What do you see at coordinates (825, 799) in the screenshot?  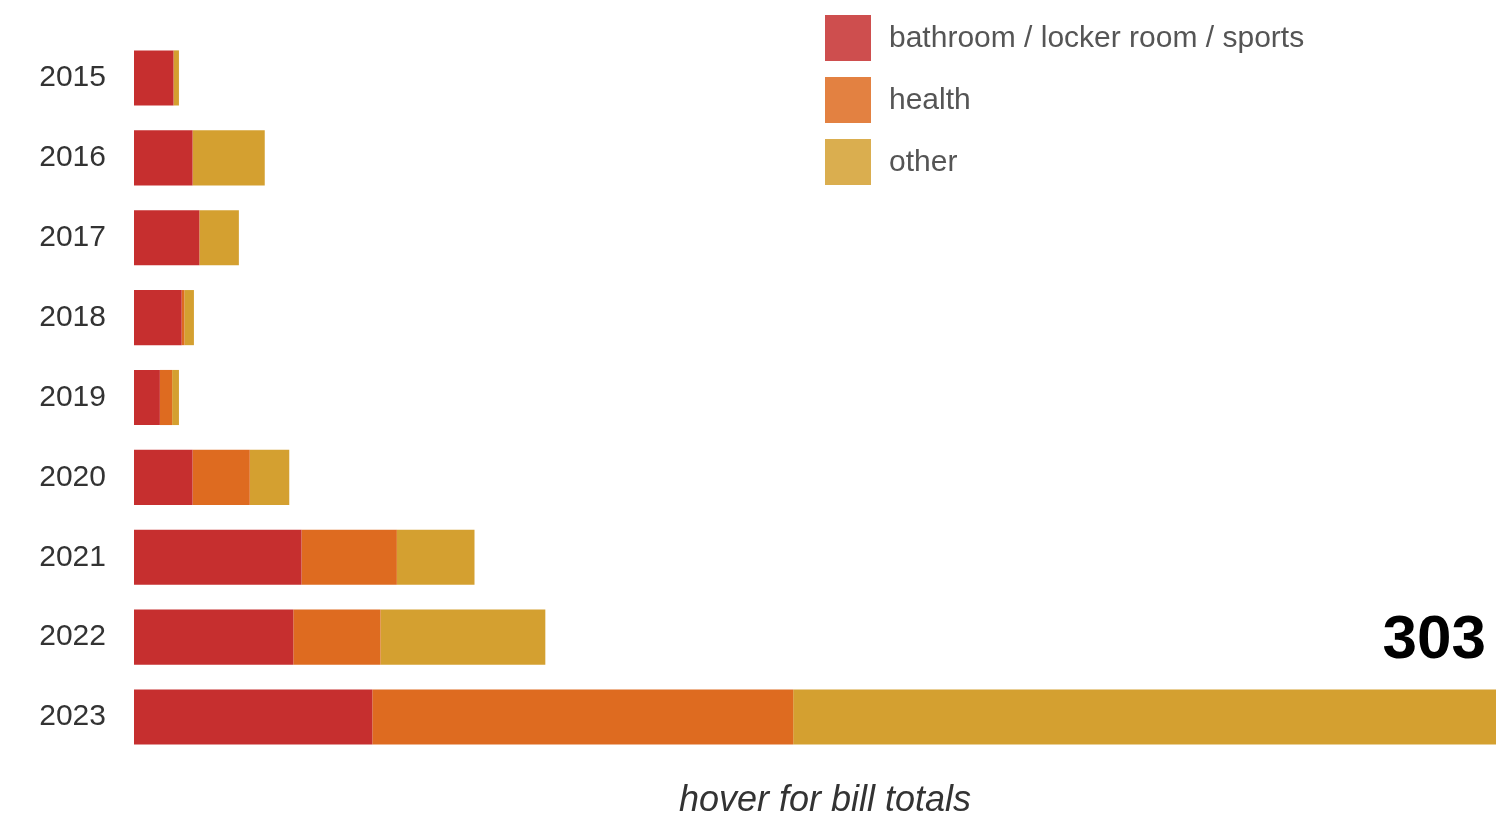 I see `x-axis-title: hover for bill totals` at bounding box center [825, 799].